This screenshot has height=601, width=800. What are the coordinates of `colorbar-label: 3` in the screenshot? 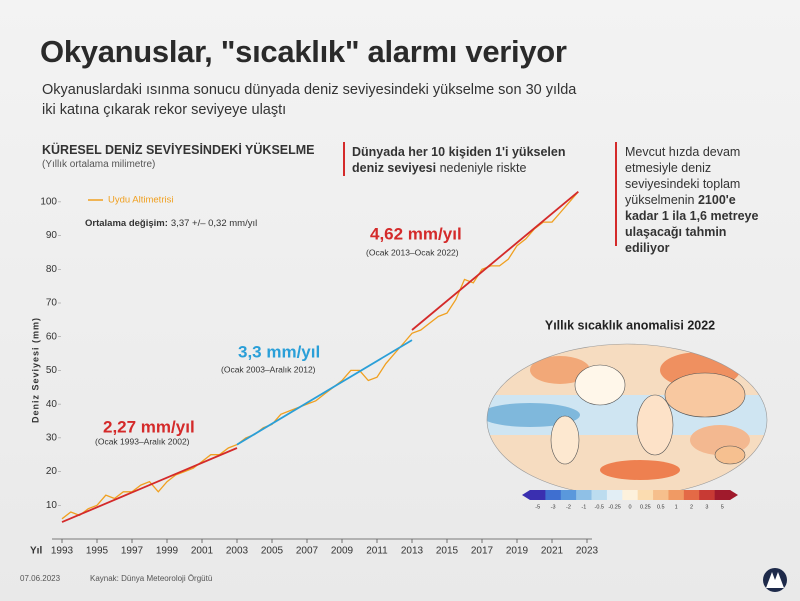 It's located at (706, 507).